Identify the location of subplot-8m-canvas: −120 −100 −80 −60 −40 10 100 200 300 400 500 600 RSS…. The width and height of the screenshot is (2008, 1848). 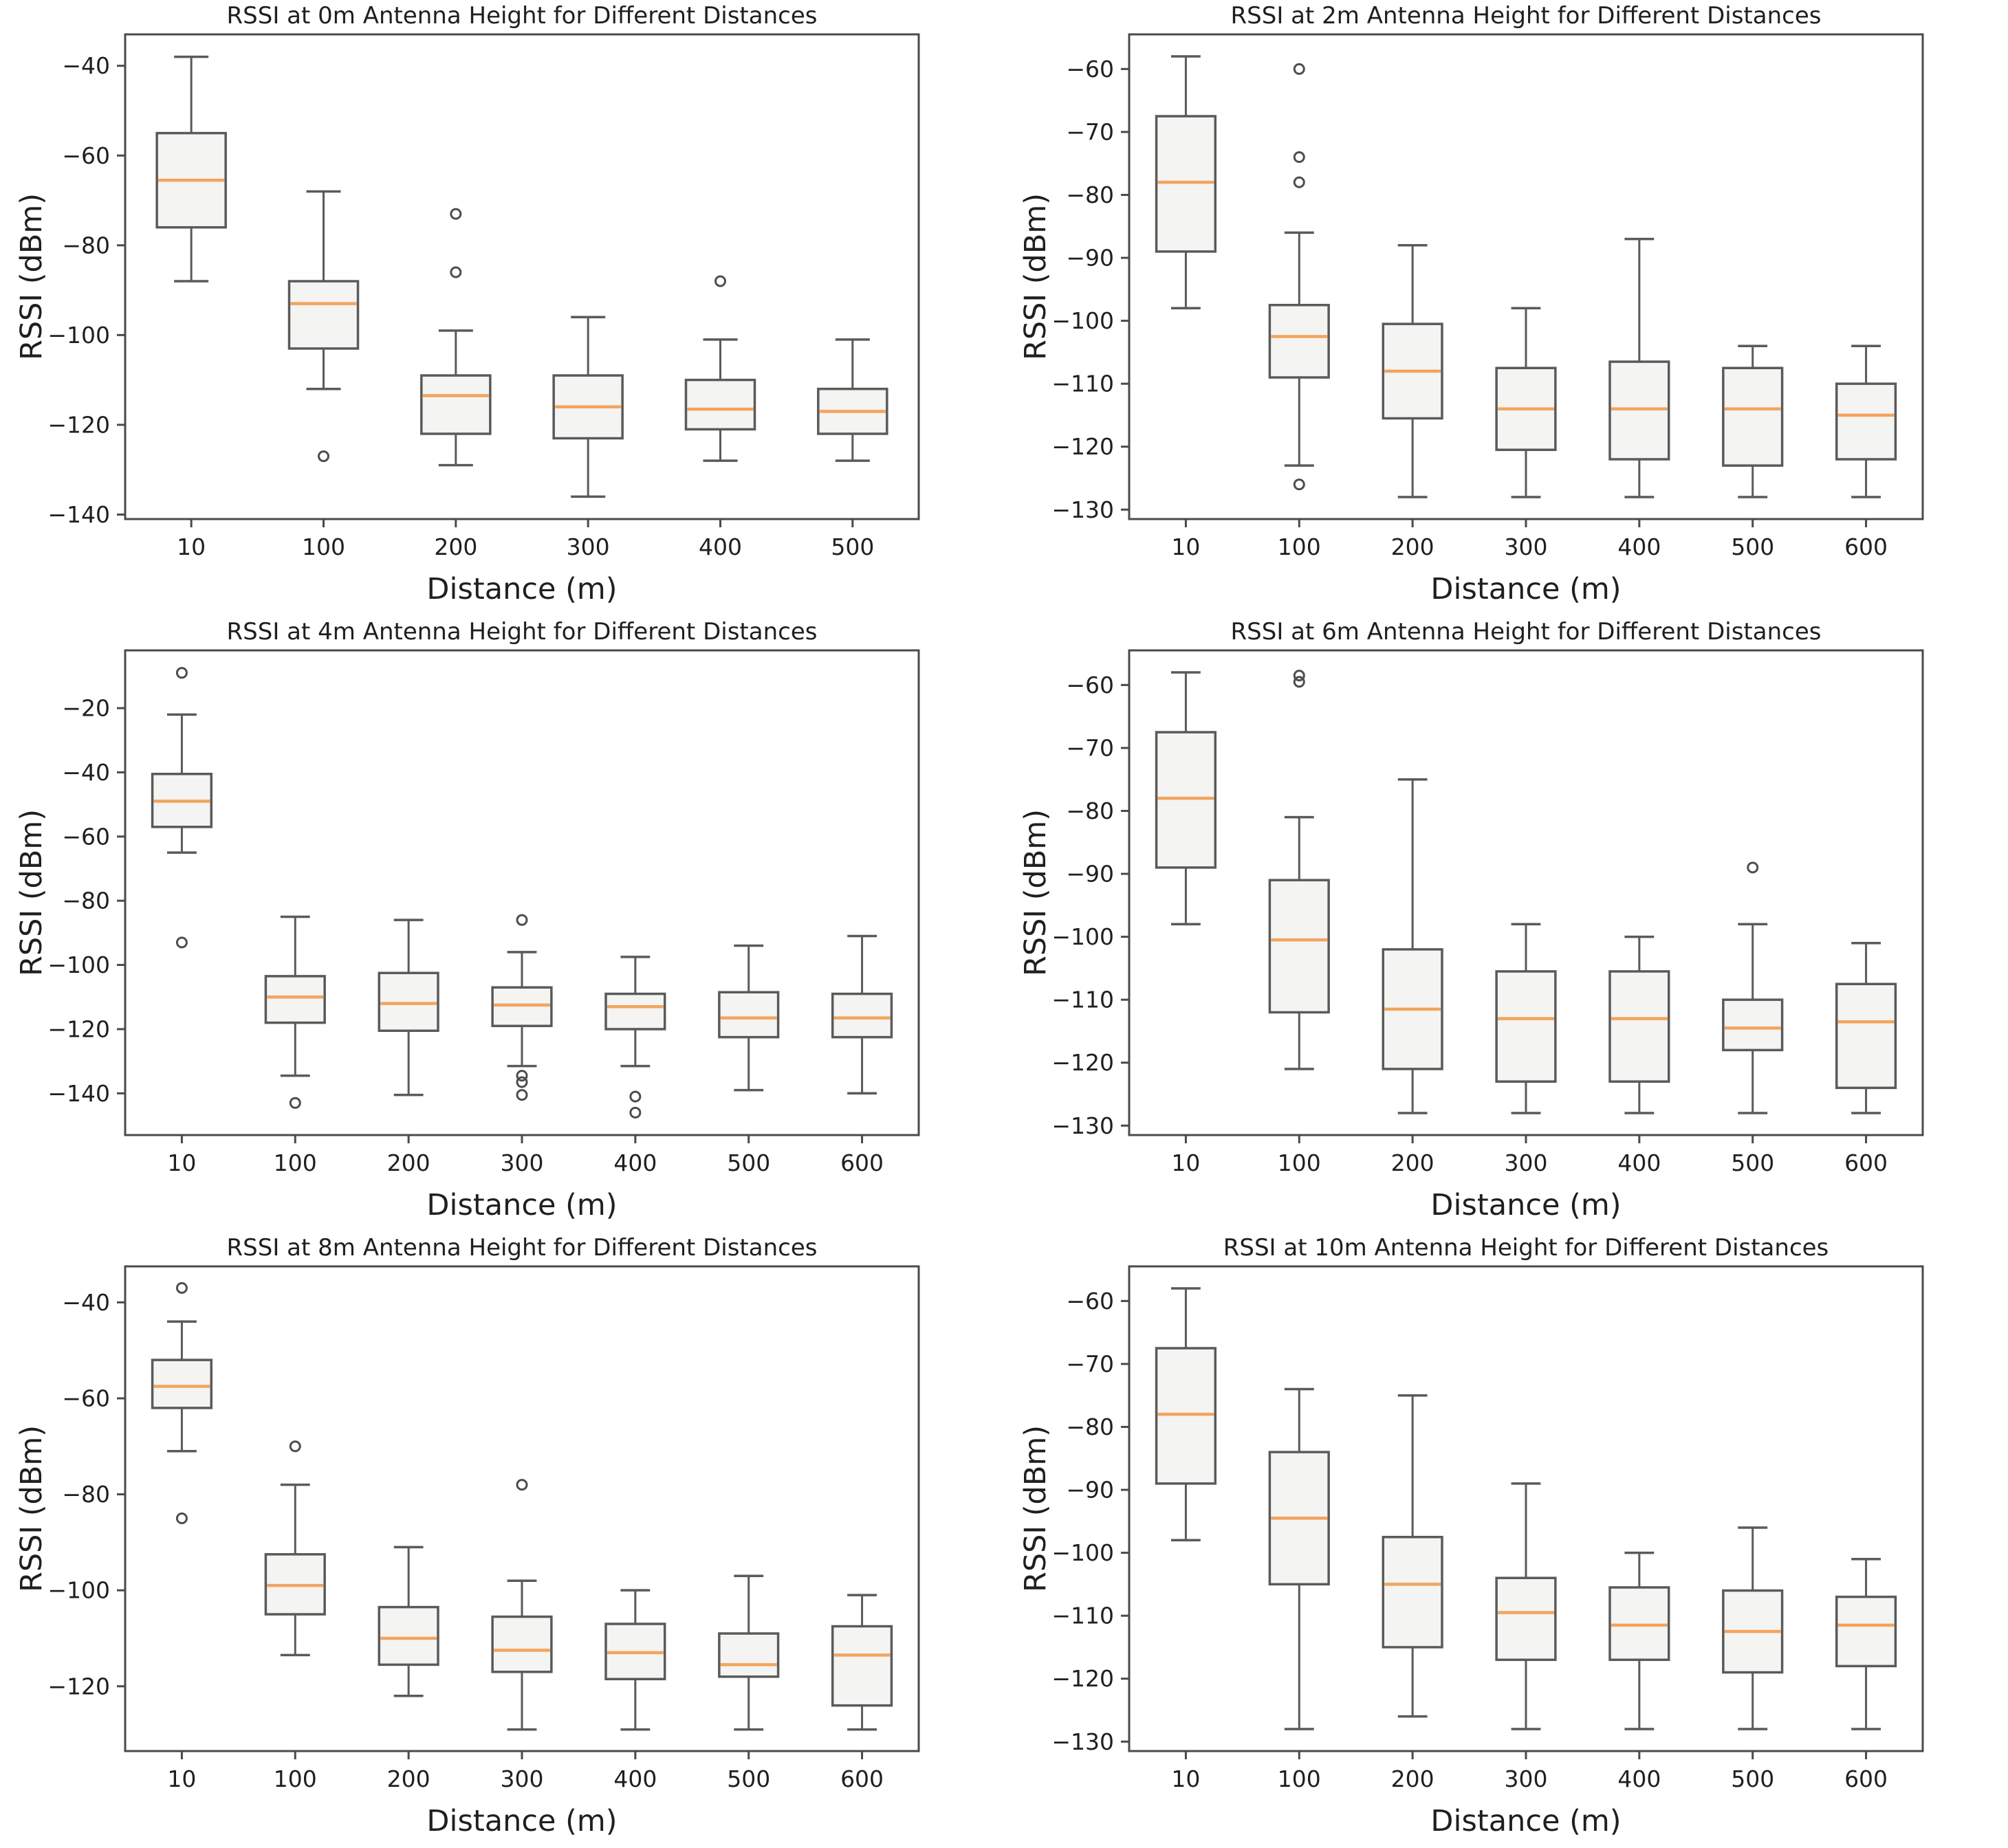
(467, 1536).